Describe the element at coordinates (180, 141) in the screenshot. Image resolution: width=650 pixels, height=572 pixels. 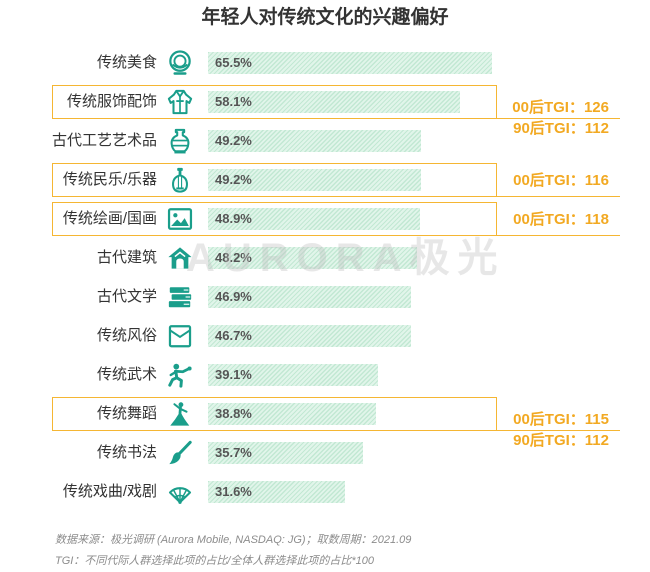
I see `vase-icon` at that location.